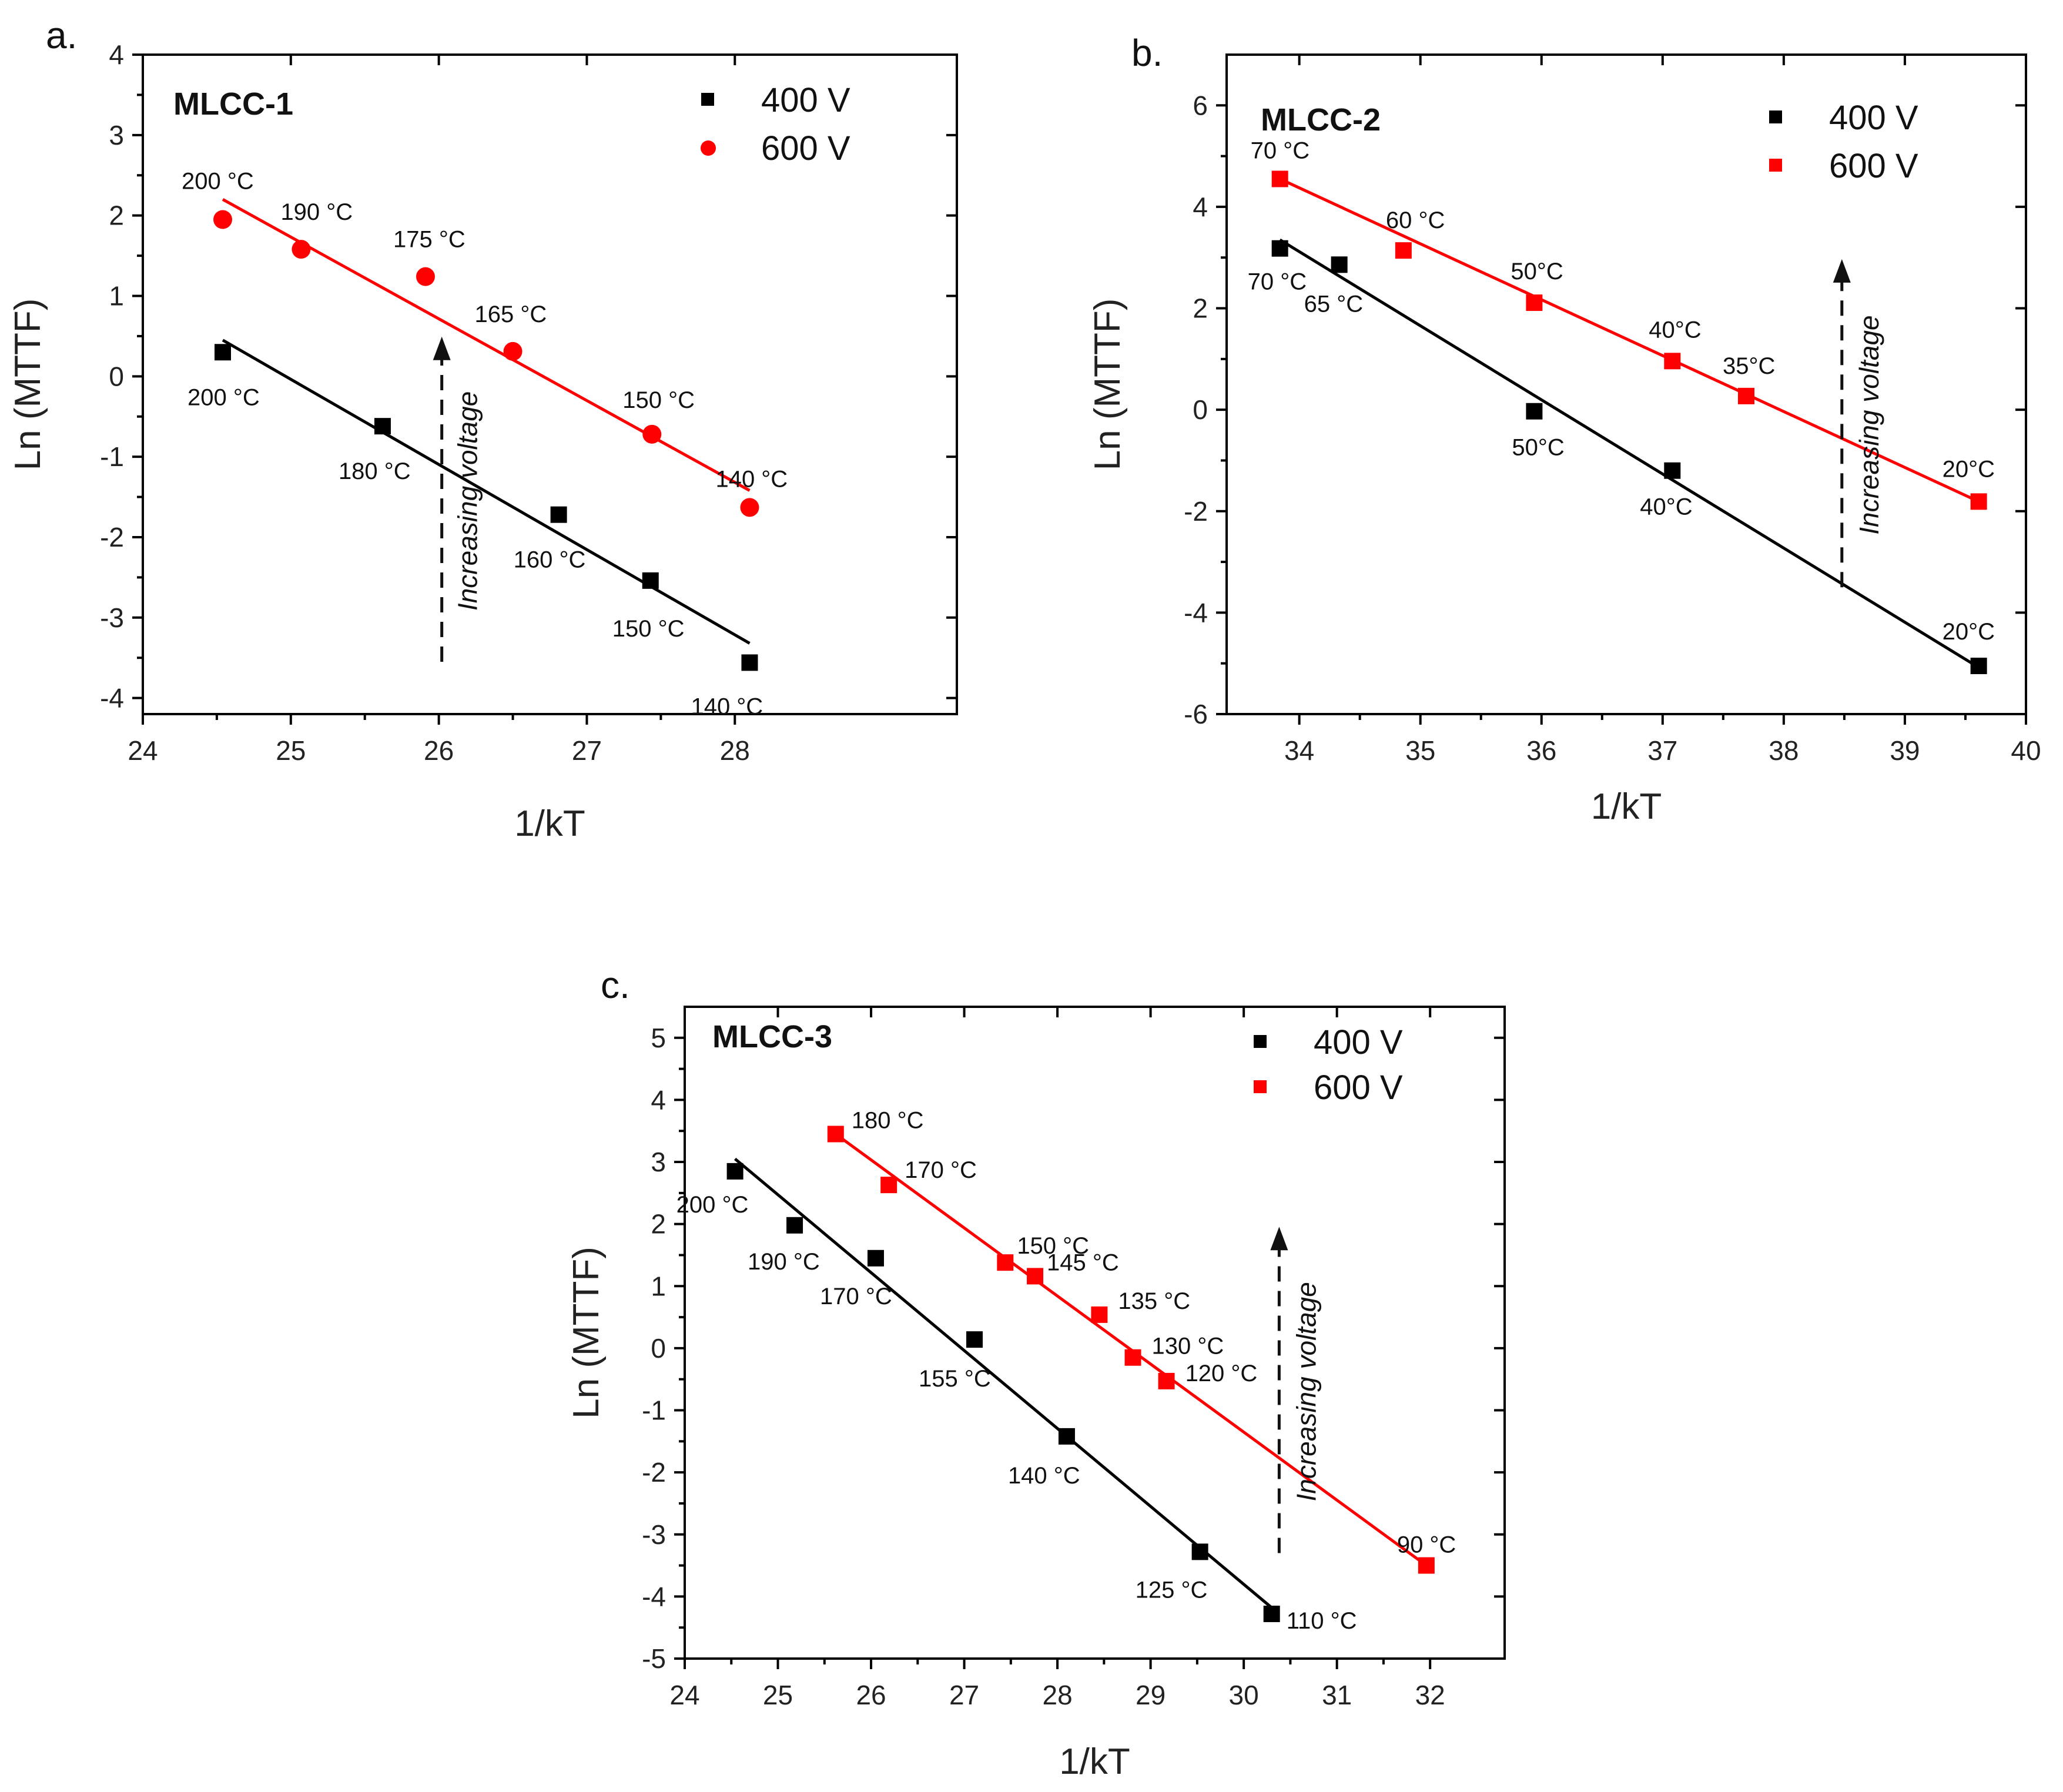 Image resolution: width=2063 pixels, height=1792 pixels. I want to click on x-tick-label: 39, so click(1905, 751).